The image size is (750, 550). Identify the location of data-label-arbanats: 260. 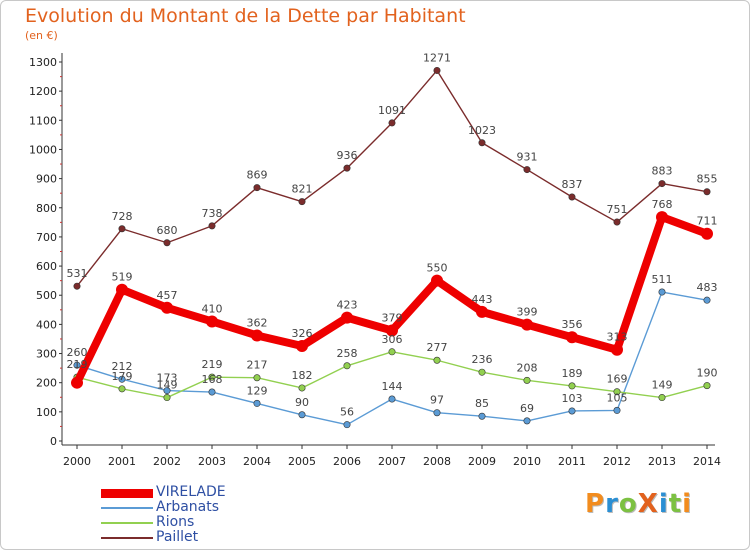
(77, 352).